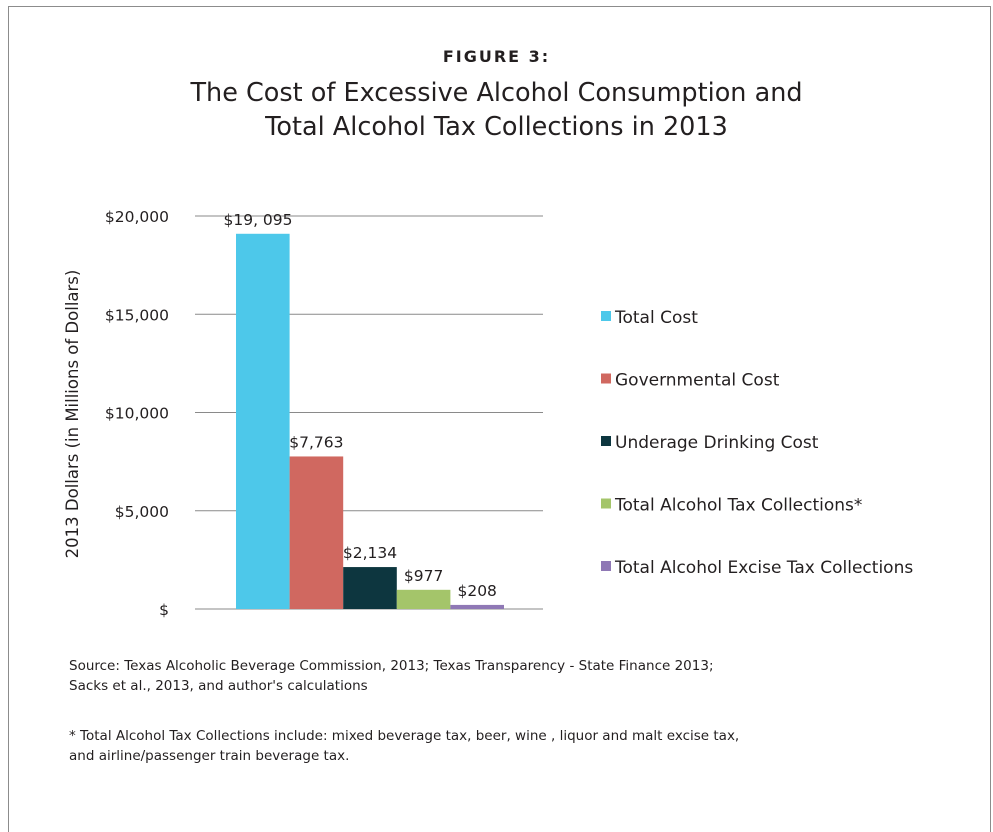  What do you see at coordinates (142, 512) in the screenshot?
I see `y-tick-label: $5,000` at bounding box center [142, 512].